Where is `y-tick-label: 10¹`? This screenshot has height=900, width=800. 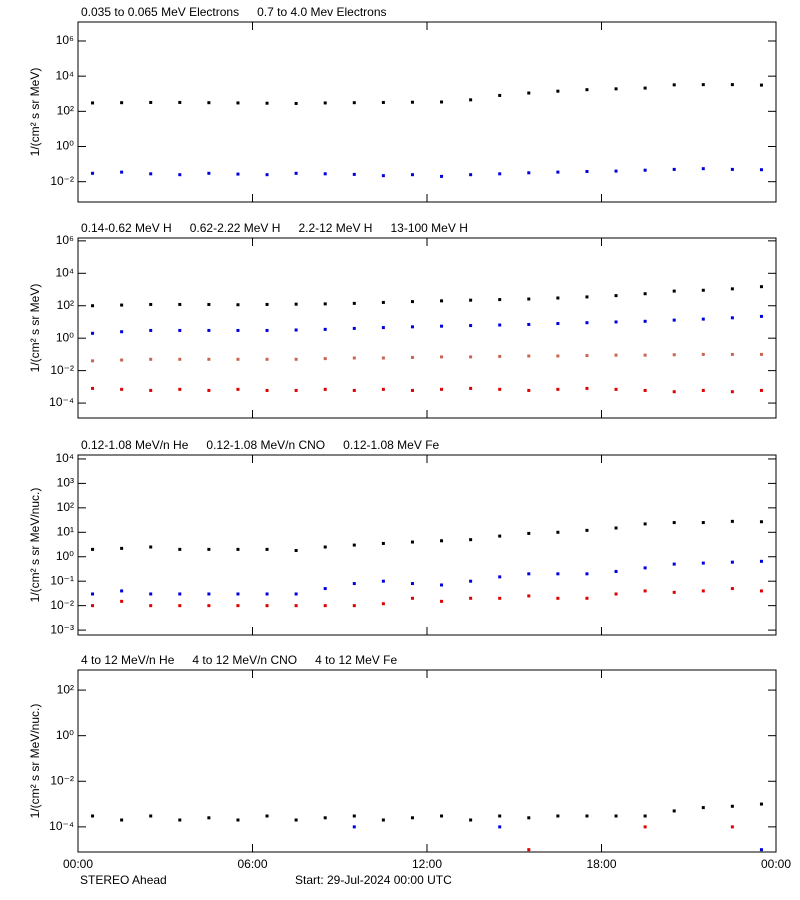 y-tick-label: 10¹ is located at coordinates (65, 531).